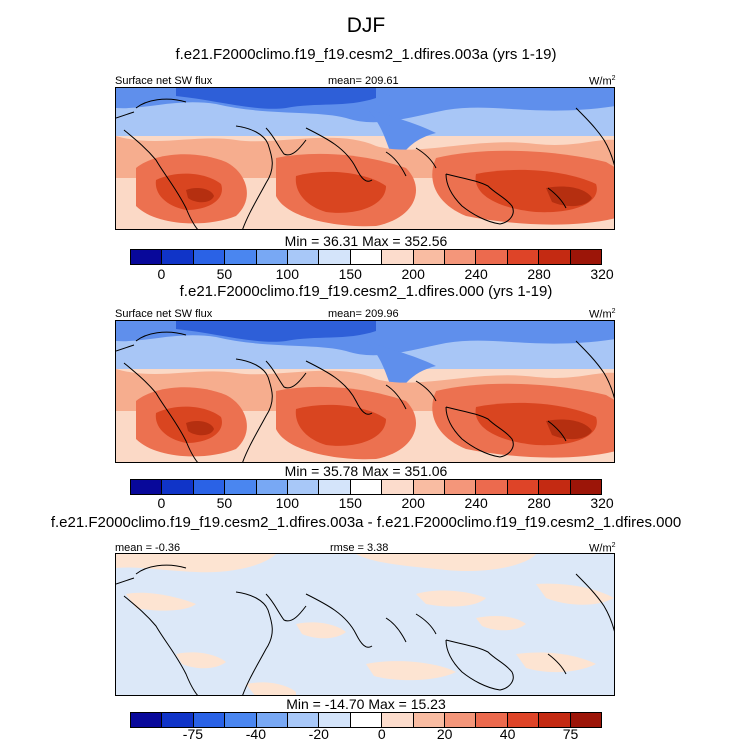  Describe the element at coordinates (363, 81) in the screenshot. I see `panel1-mean-label: mean= 209.61` at that location.